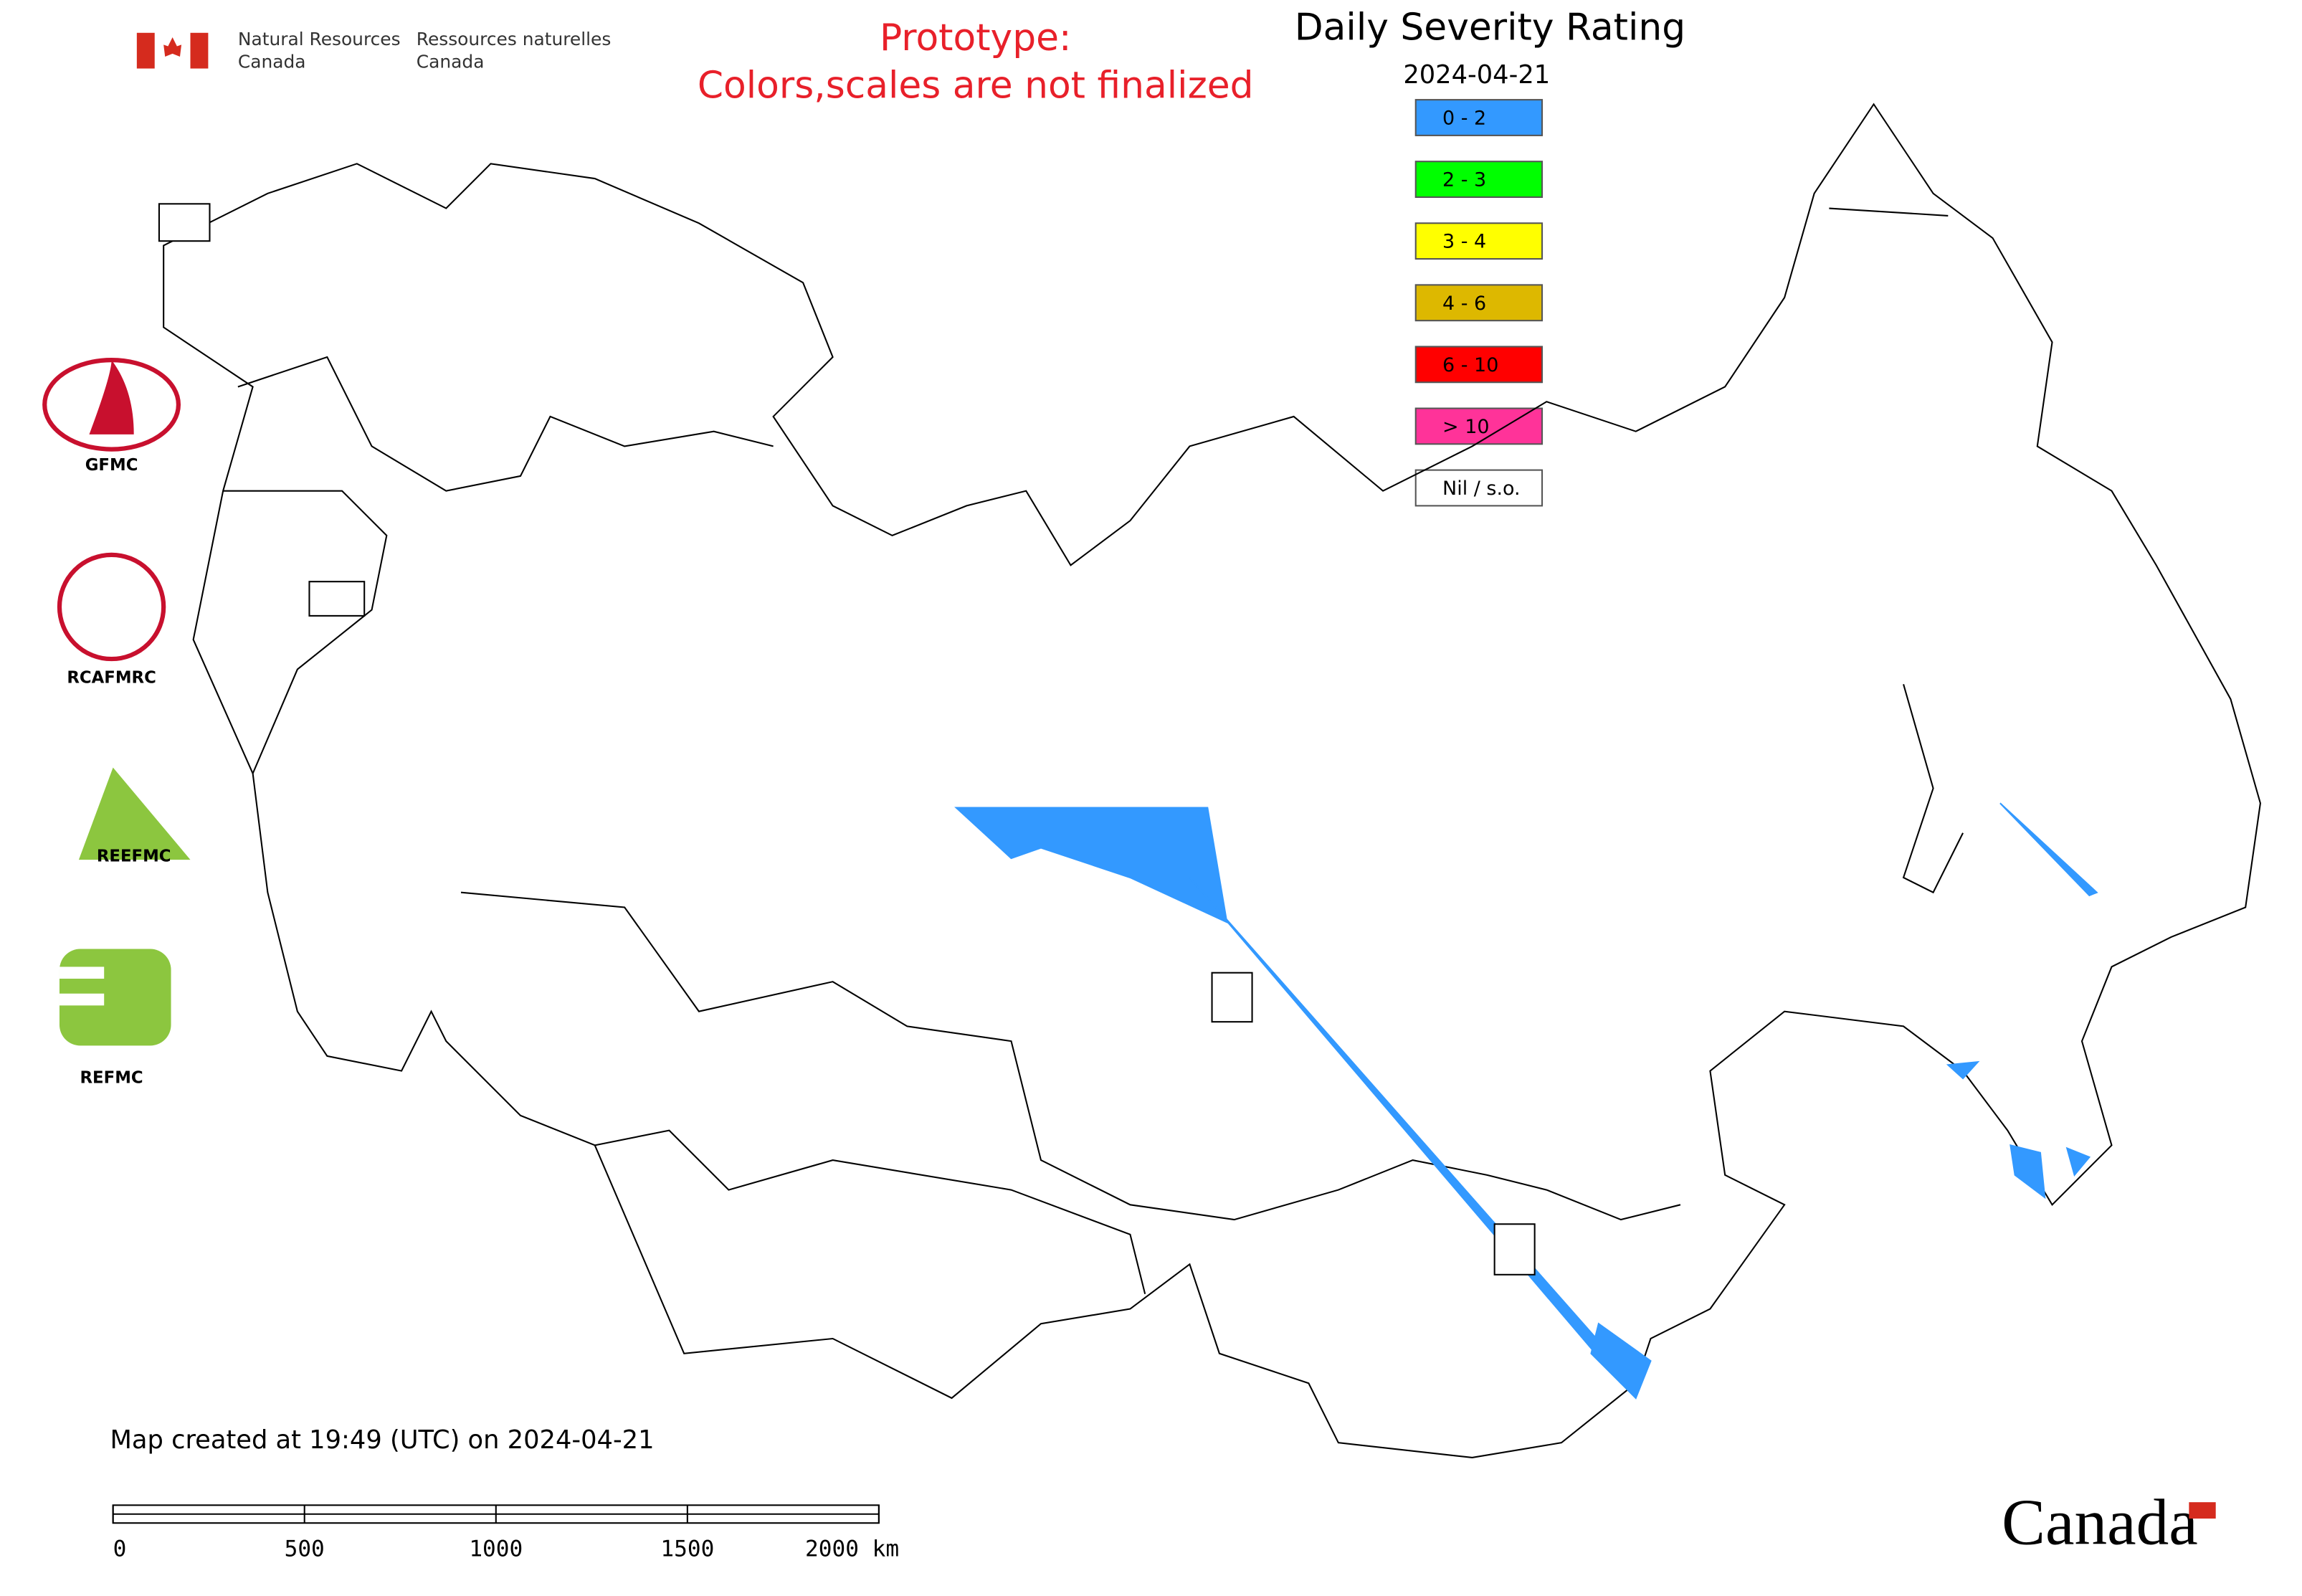  Describe the element at coordinates (116, 702) in the screenshot. I see `logos` at that location.